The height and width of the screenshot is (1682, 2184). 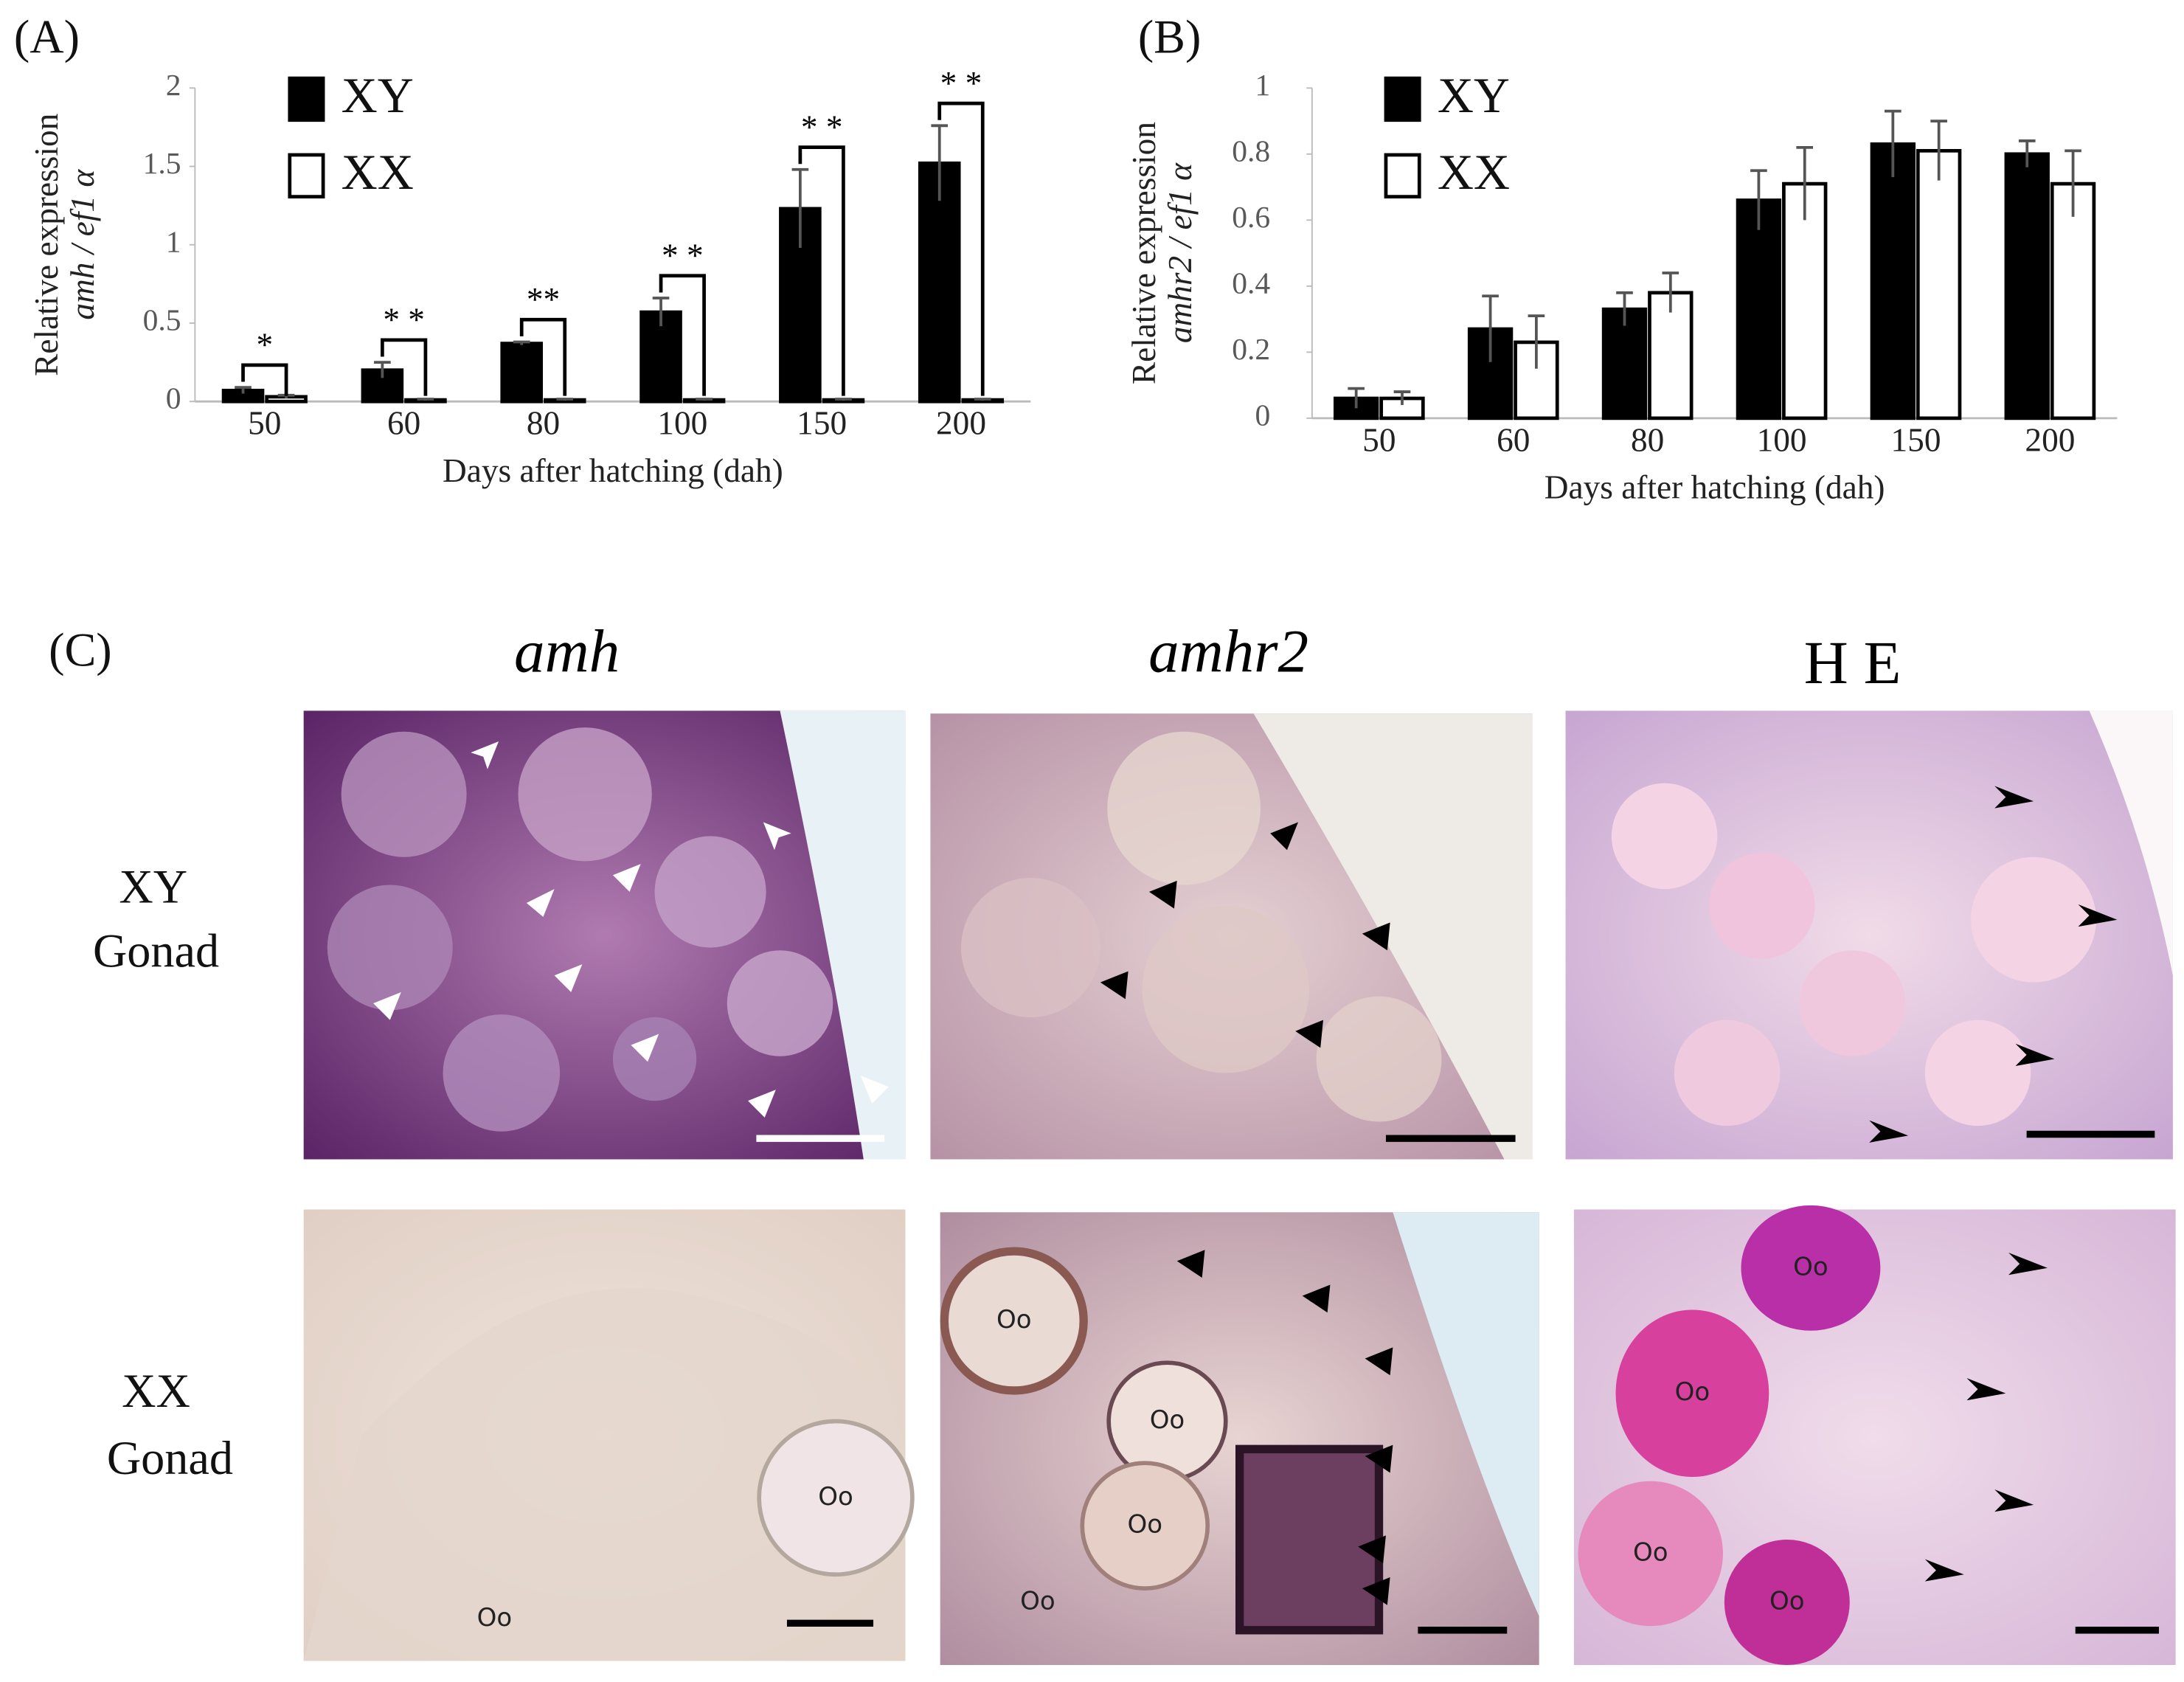 I want to click on y-axis-label: Relative expressionamh / ef1 α, so click(x=64, y=245).